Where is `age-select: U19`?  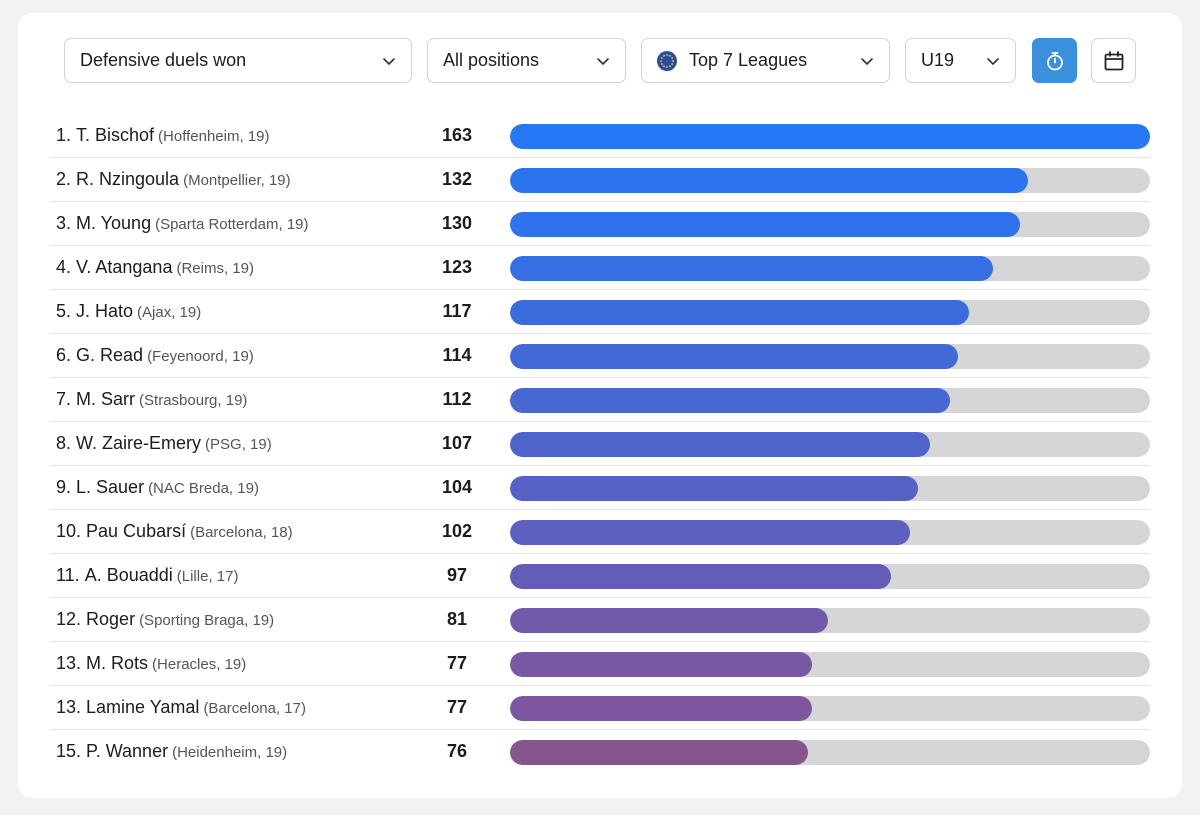
age-select: U19 is located at coordinates (960, 60).